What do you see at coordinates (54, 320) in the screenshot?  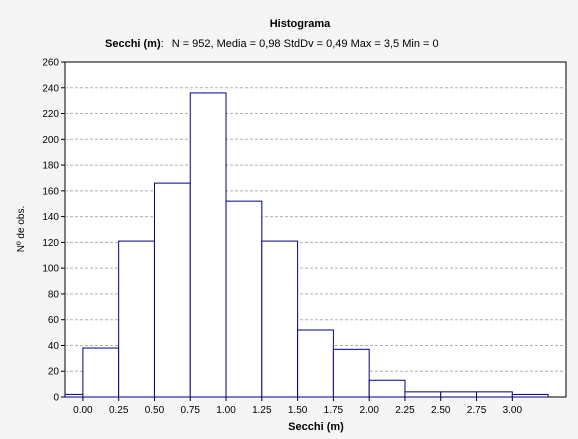 I see `y-tick-label: 60` at bounding box center [54, 320].